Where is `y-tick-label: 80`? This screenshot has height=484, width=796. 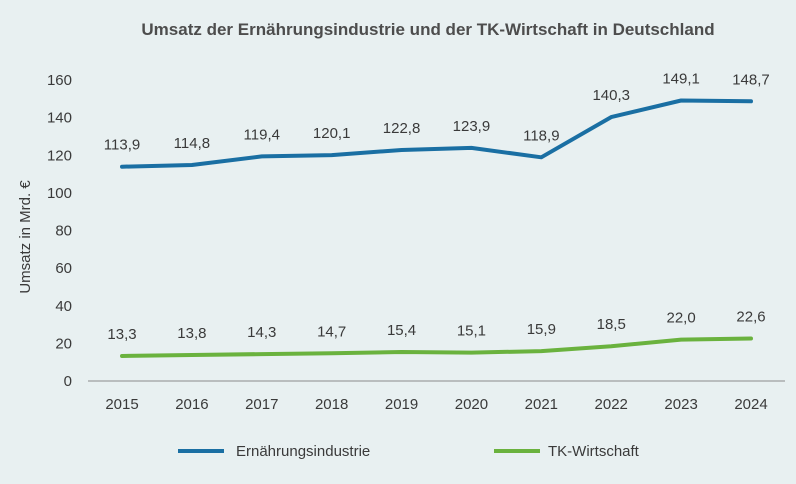
y-tick-label: 80 is located at coordinates (63, 231).